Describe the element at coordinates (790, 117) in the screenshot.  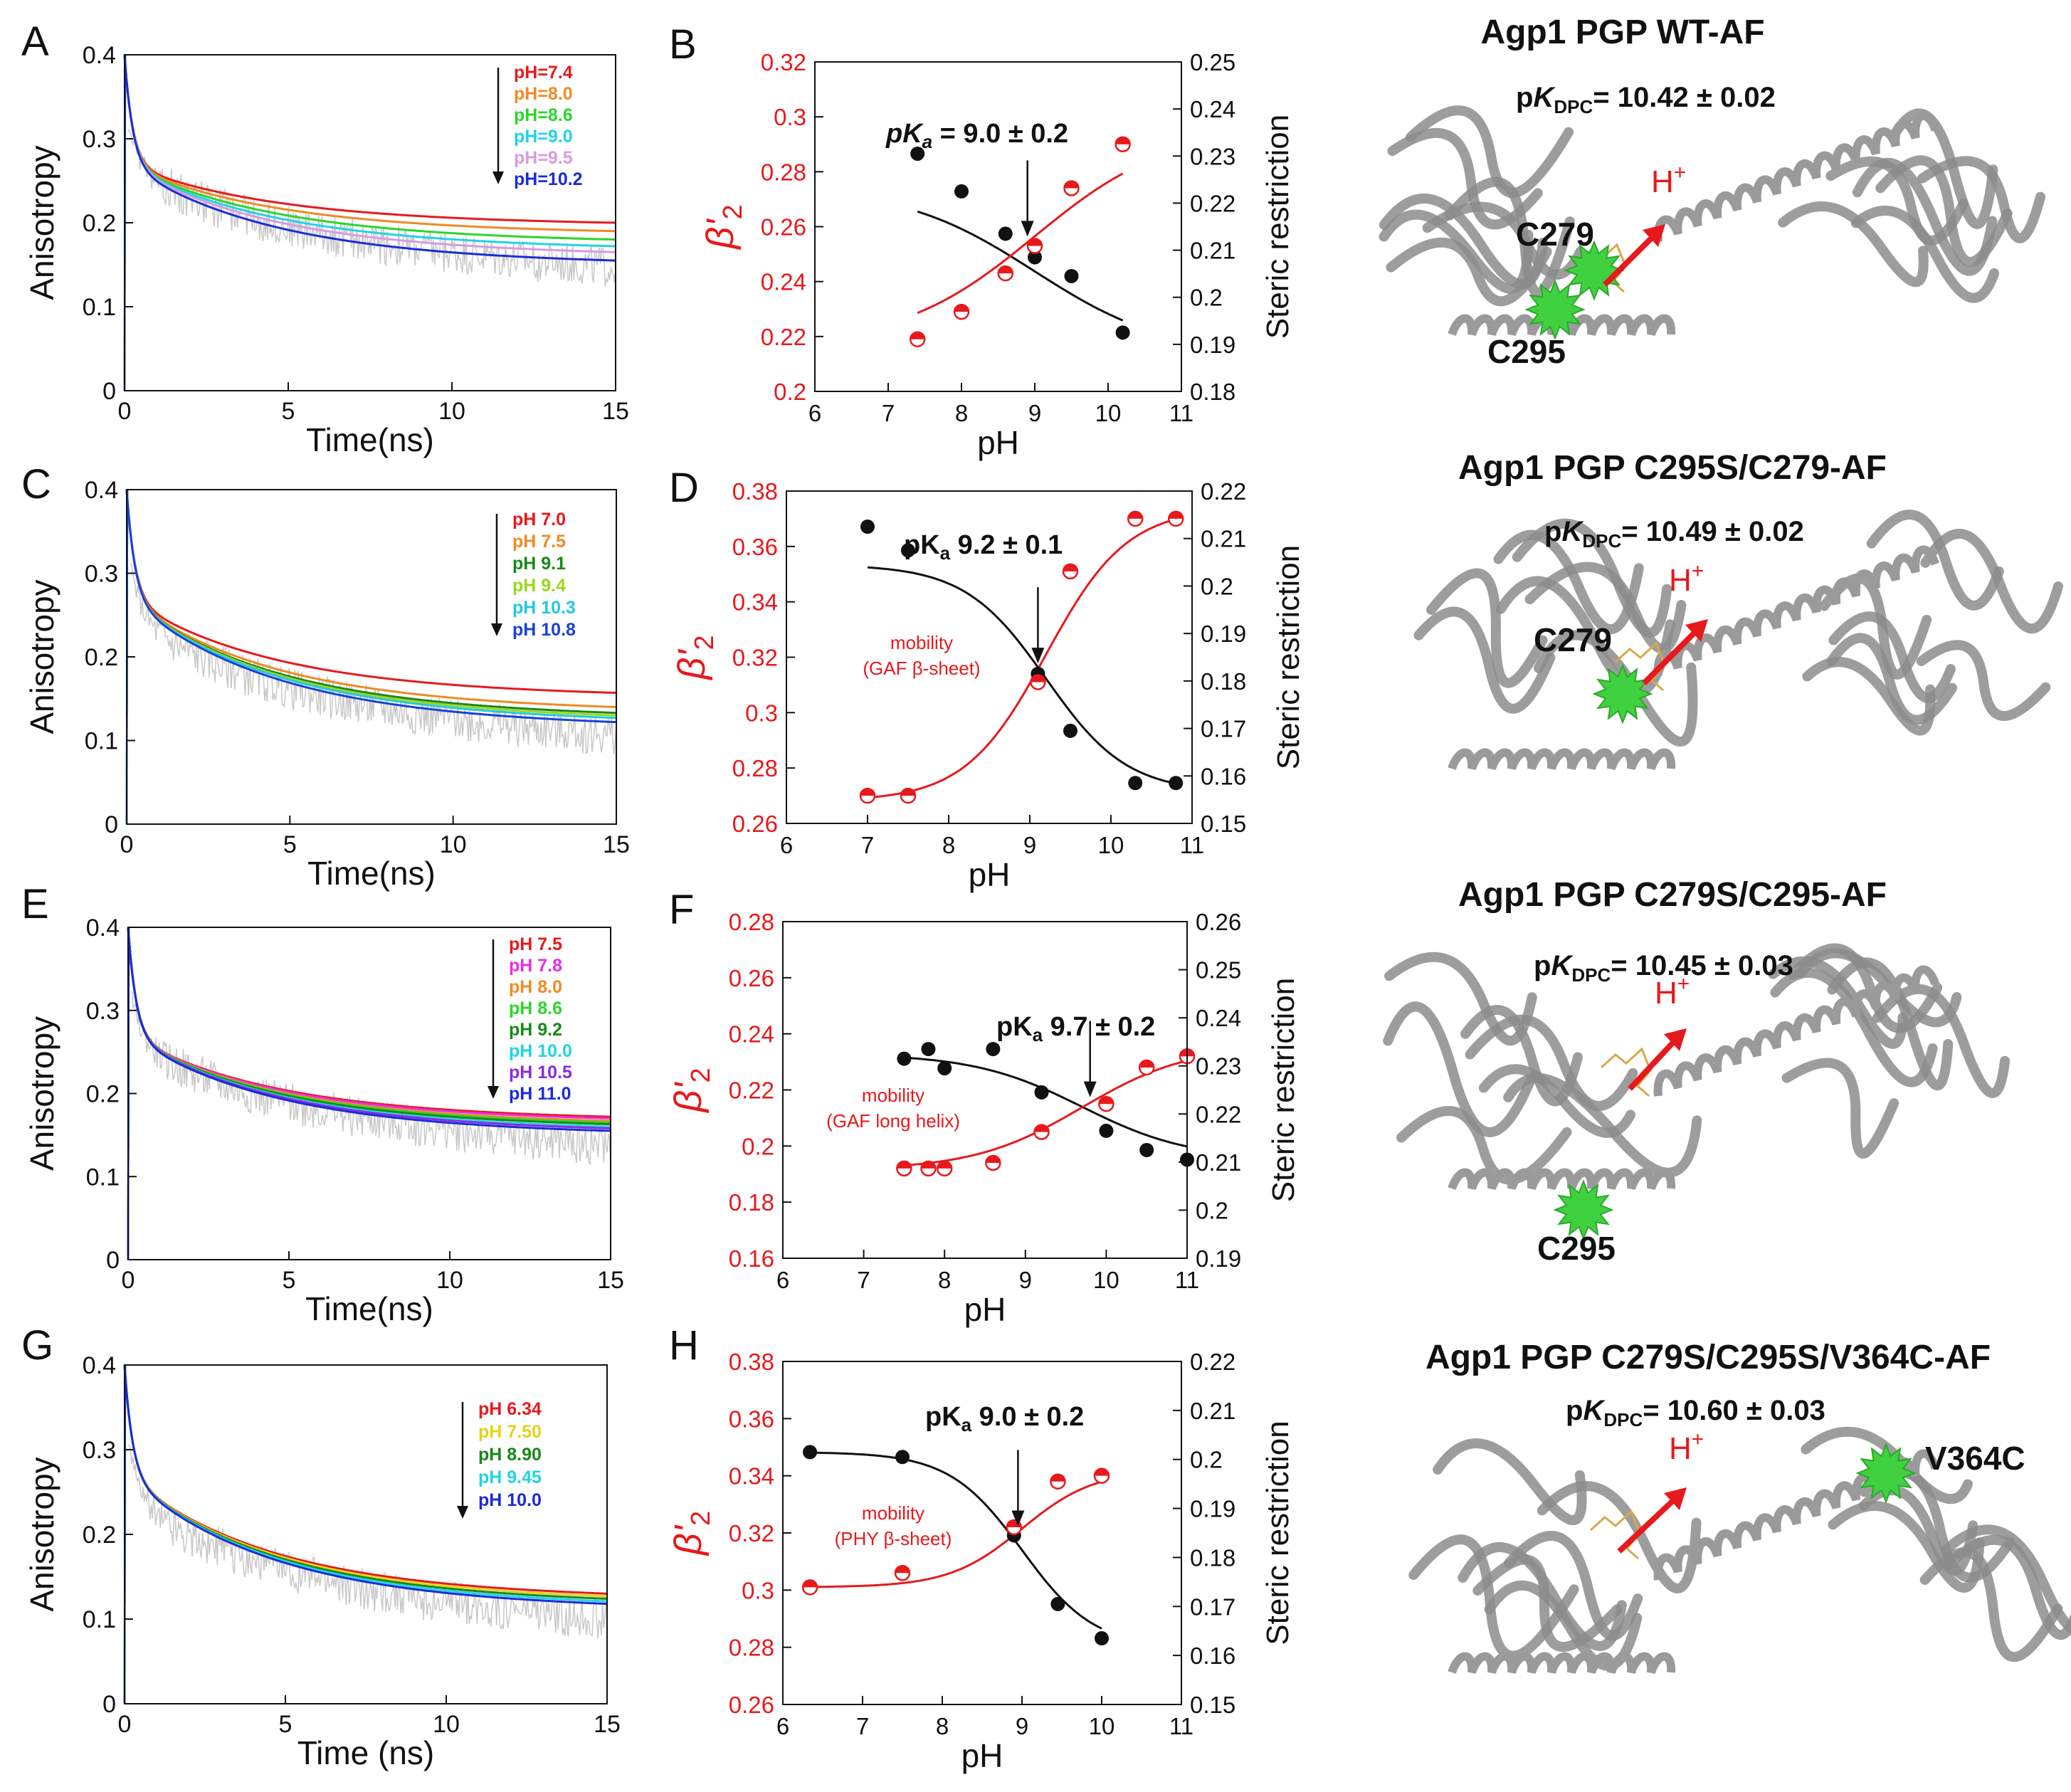
I see `y-tick-label-left: 0.3` at that location.